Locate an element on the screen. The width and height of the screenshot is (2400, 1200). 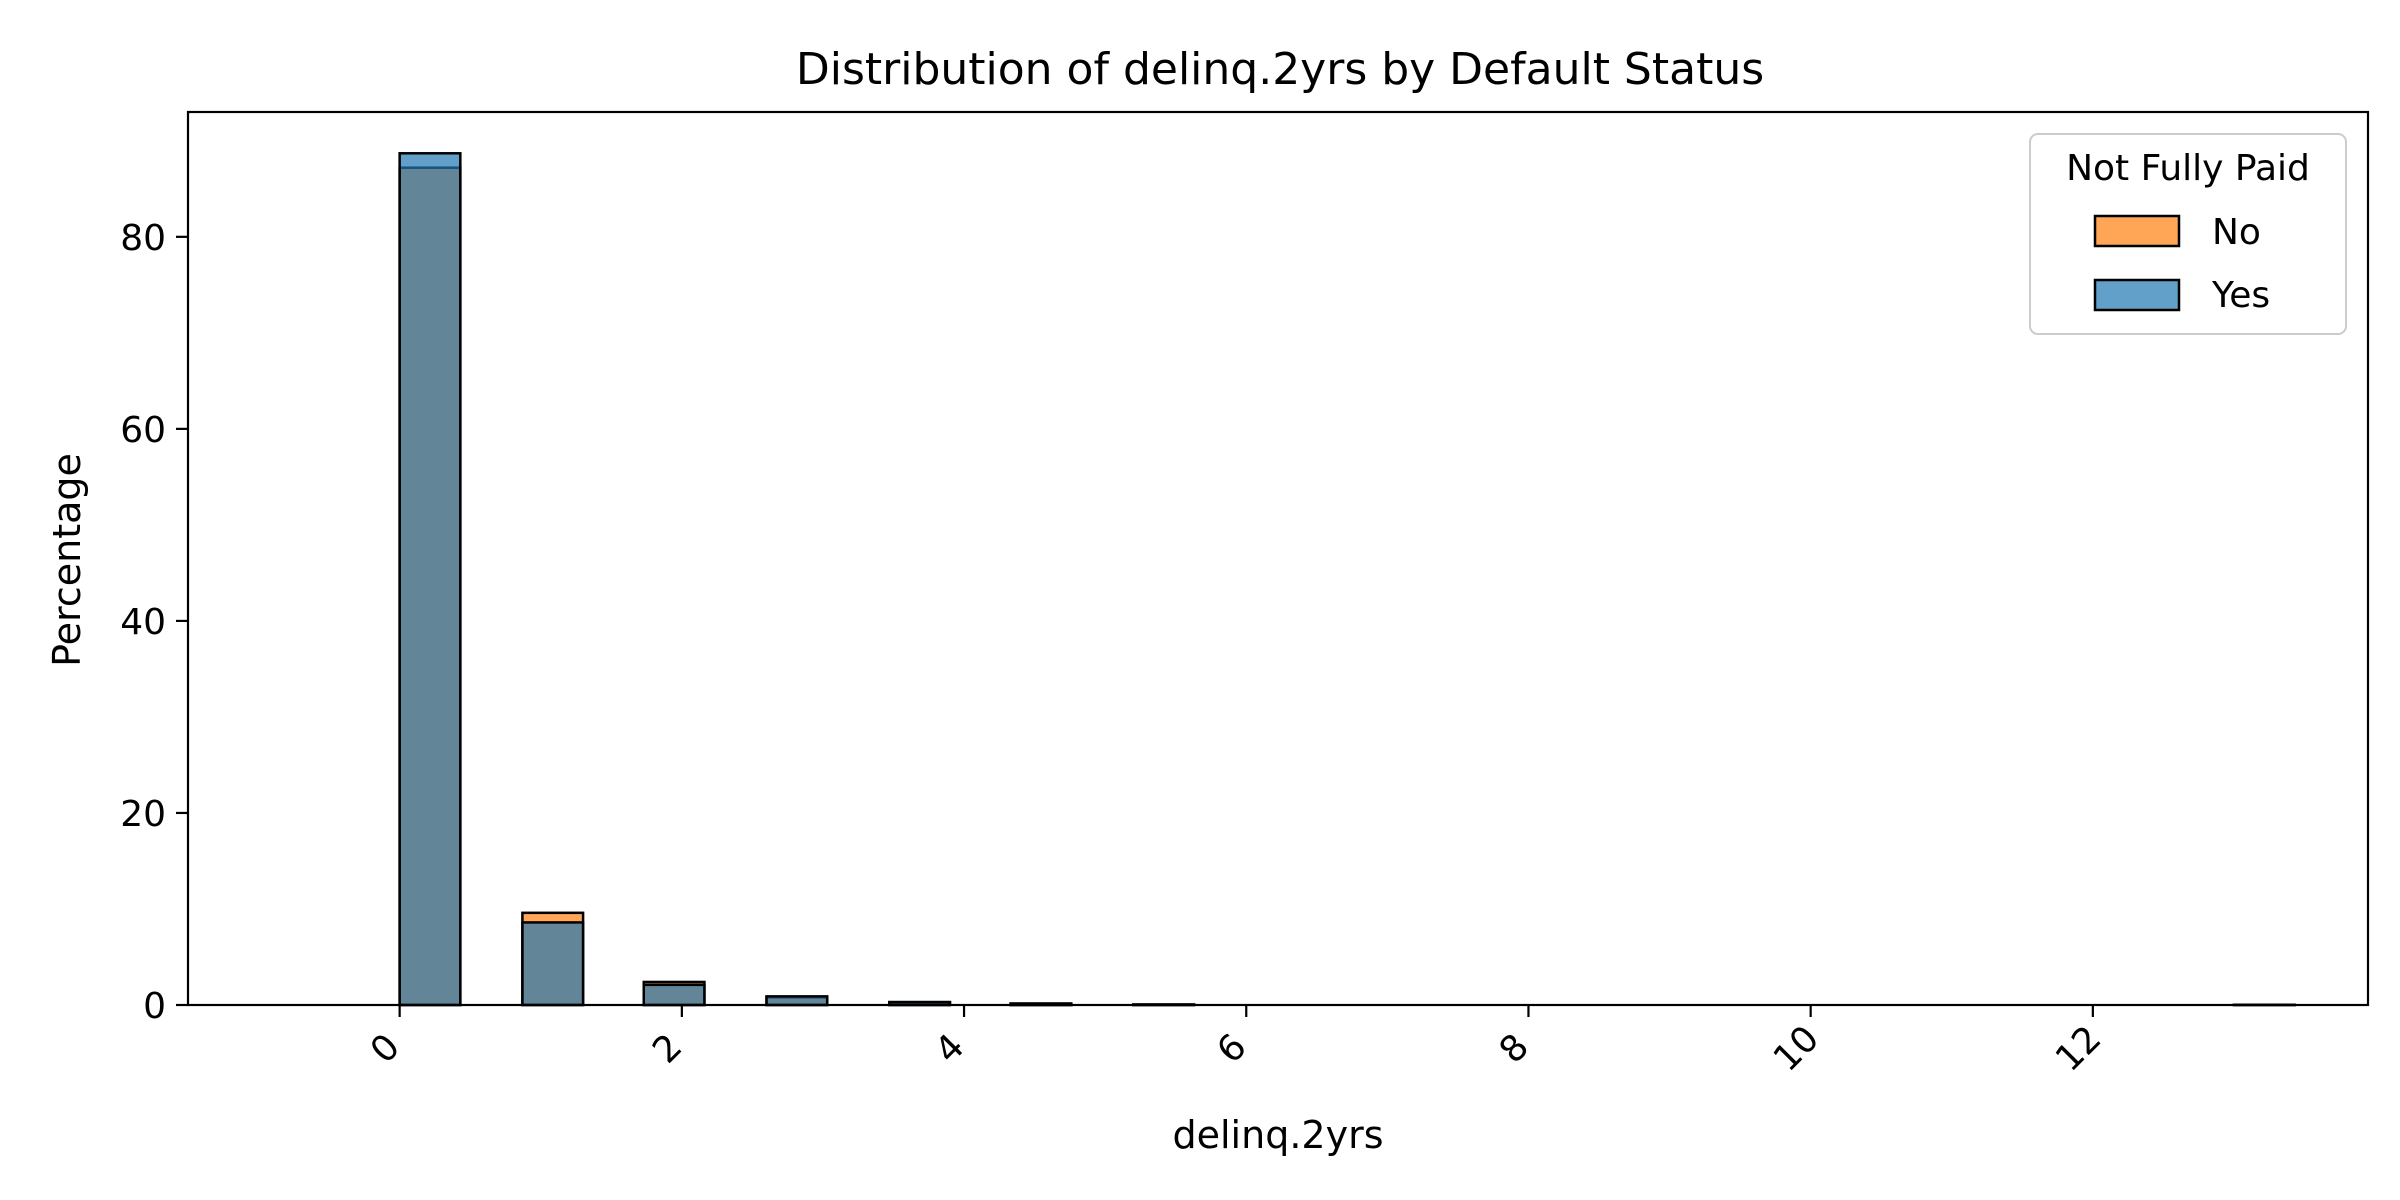
y-axis-label: Percentage is located at coordinates (67, 560).